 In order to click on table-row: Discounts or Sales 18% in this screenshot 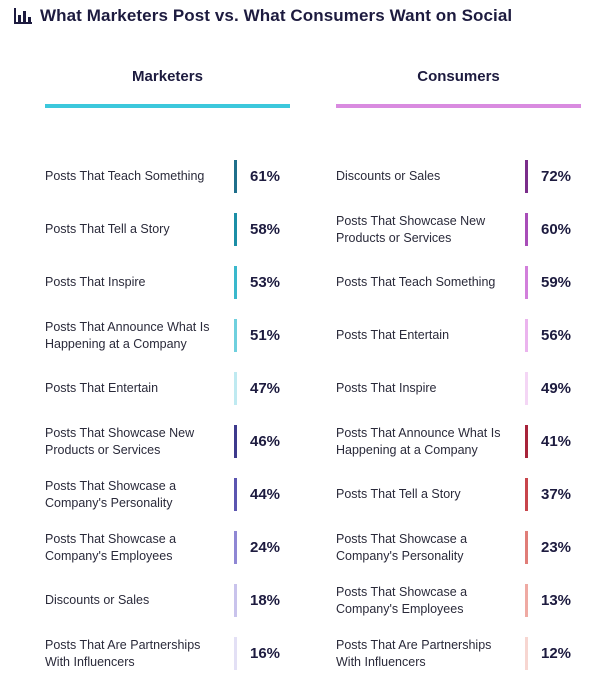, I will do `click(167, 600)`.